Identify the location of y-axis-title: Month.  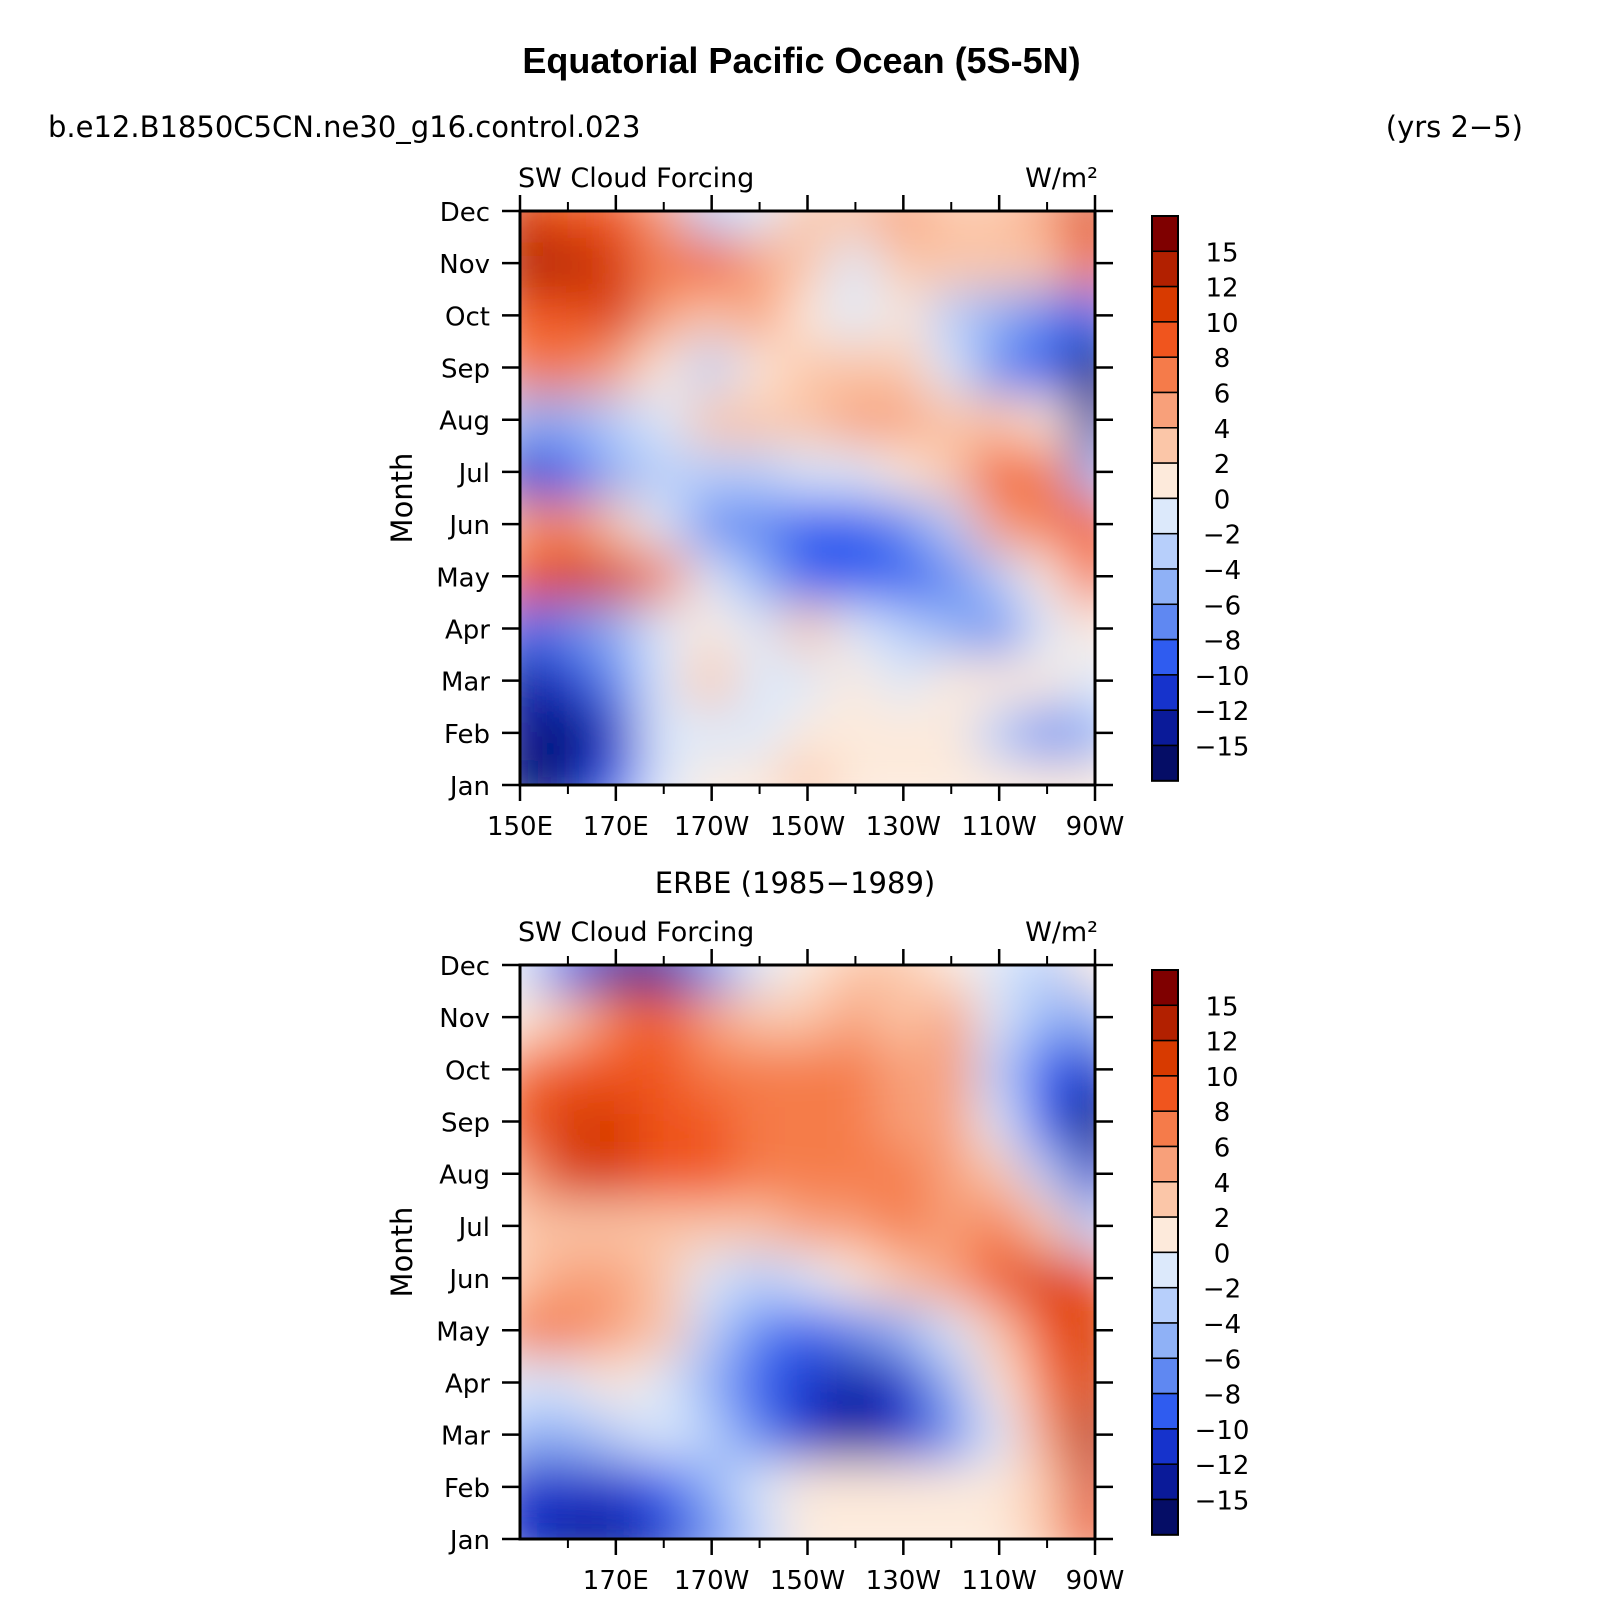
(402, 498).